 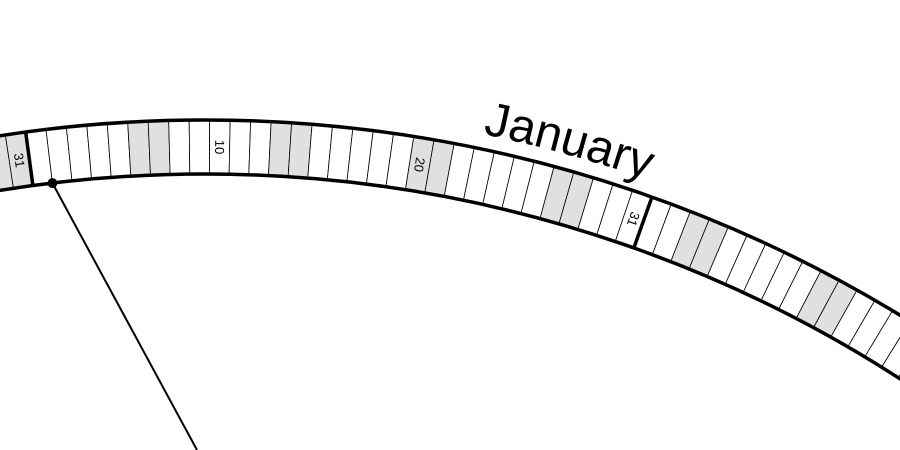 What do you see at coordinates (219, 147) in the screenshot?
I see `day-label-10: 10` at bounding box center [219, 147].